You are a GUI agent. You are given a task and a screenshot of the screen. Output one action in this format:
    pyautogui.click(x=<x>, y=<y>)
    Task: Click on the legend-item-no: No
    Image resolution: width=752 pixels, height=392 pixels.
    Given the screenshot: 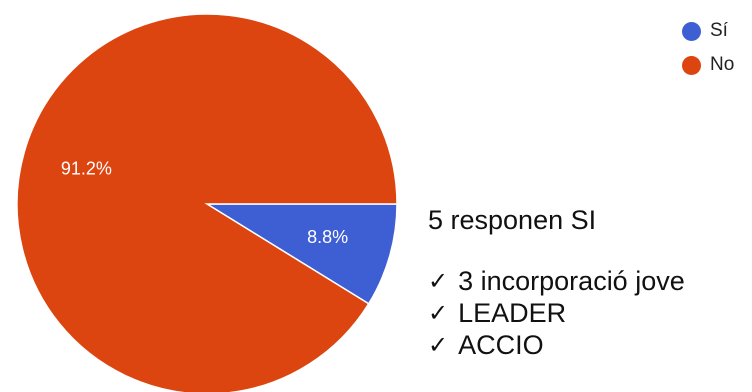 What is the action you would take?
    pyautogui.click(x=708, y=65)
    